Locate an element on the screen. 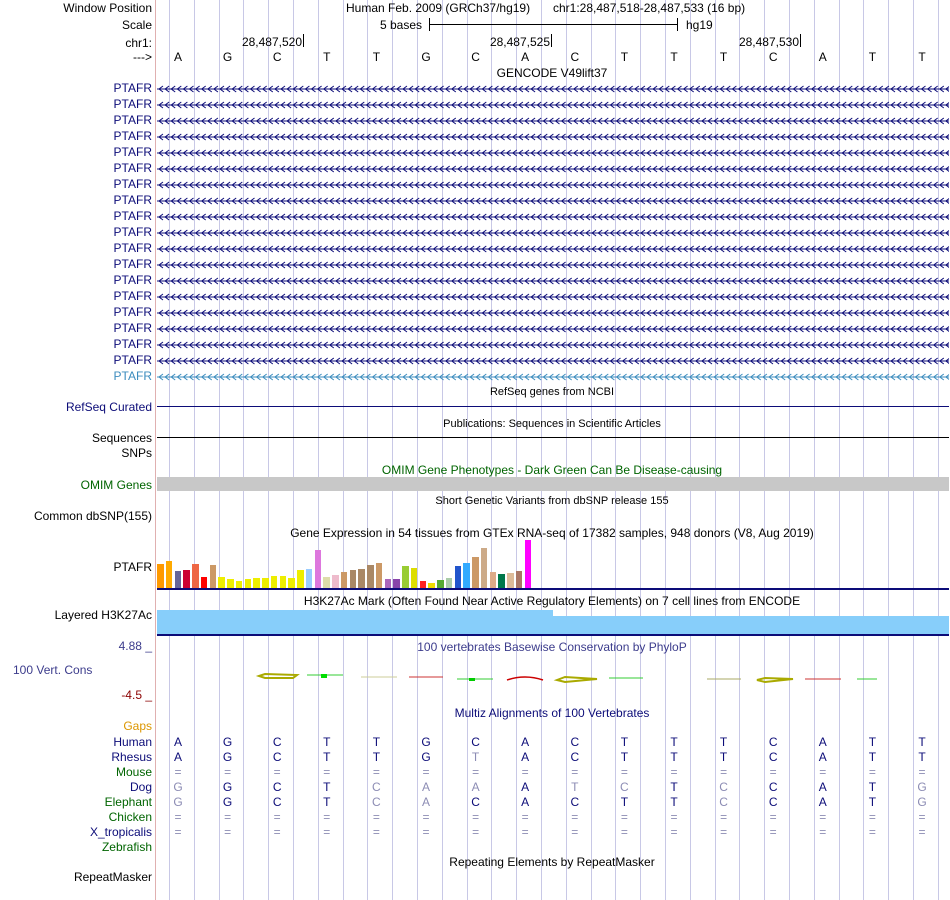 This screenshot has height=900, width=950. h3k27ac-track-label: Layered H3K27Ac is located at coordinates (103, 615).